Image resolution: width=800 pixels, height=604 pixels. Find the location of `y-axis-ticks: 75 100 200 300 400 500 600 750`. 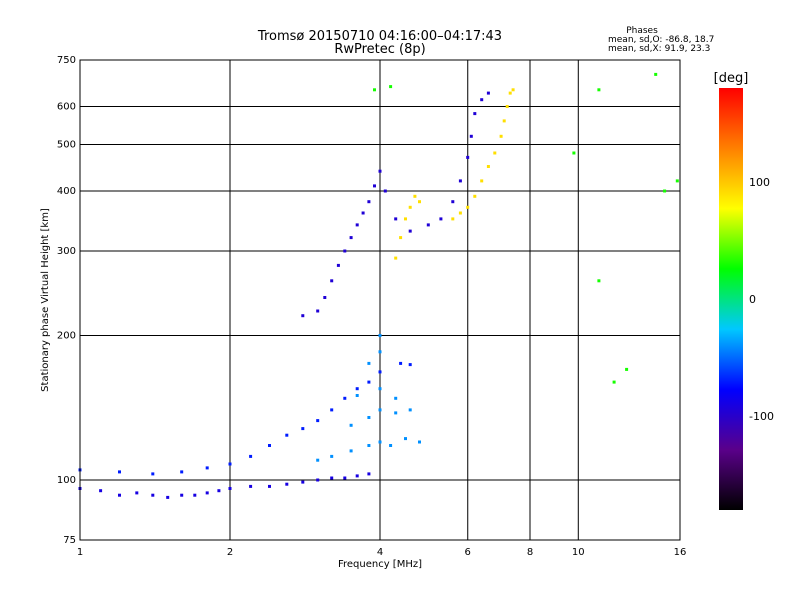

y-axis-ticks: 75 100 200 300 400 500 600 750 is located at coordinates (66, 300).